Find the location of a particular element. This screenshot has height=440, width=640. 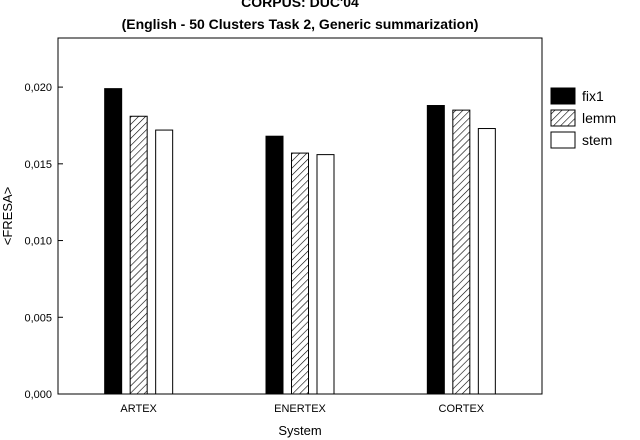

y-tick-label: 0,010 is located at coordinates (38, 242).